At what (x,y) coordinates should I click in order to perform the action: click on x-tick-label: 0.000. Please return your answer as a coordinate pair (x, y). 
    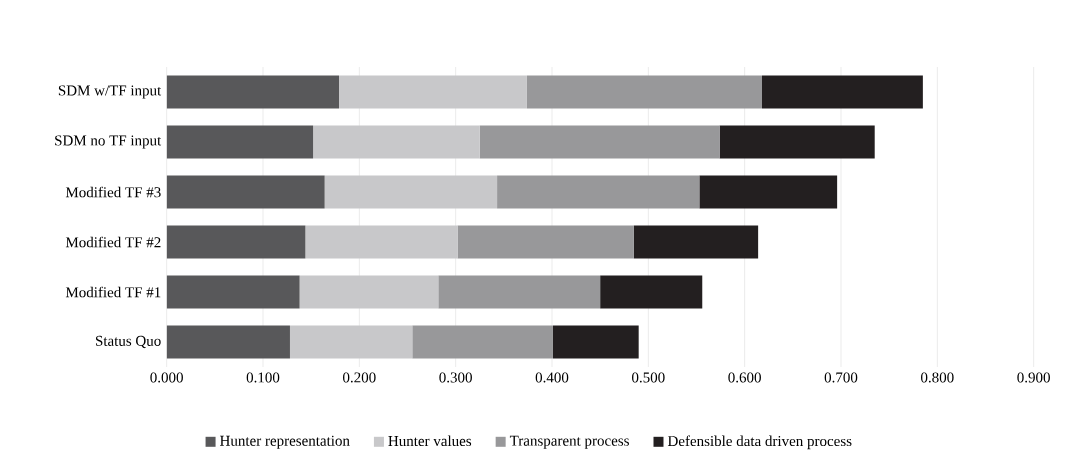
    Looking at the image, I should click on (166, 377).